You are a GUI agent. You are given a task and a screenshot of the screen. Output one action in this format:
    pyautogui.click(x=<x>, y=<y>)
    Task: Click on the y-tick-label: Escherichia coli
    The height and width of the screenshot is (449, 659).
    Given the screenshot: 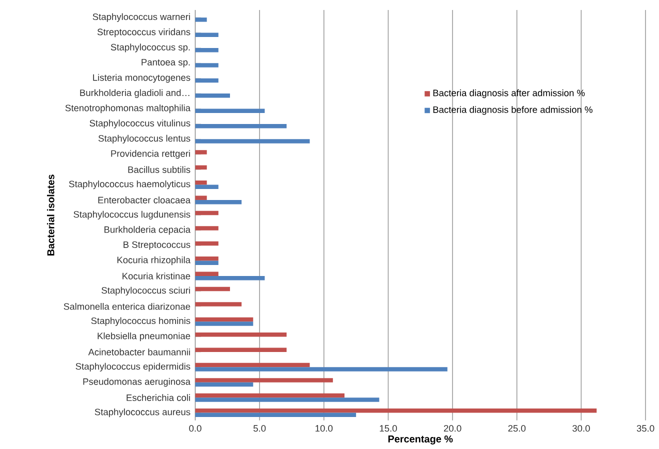 What is the action you would take?
    pyautogui.click(x=158, y=398)
    